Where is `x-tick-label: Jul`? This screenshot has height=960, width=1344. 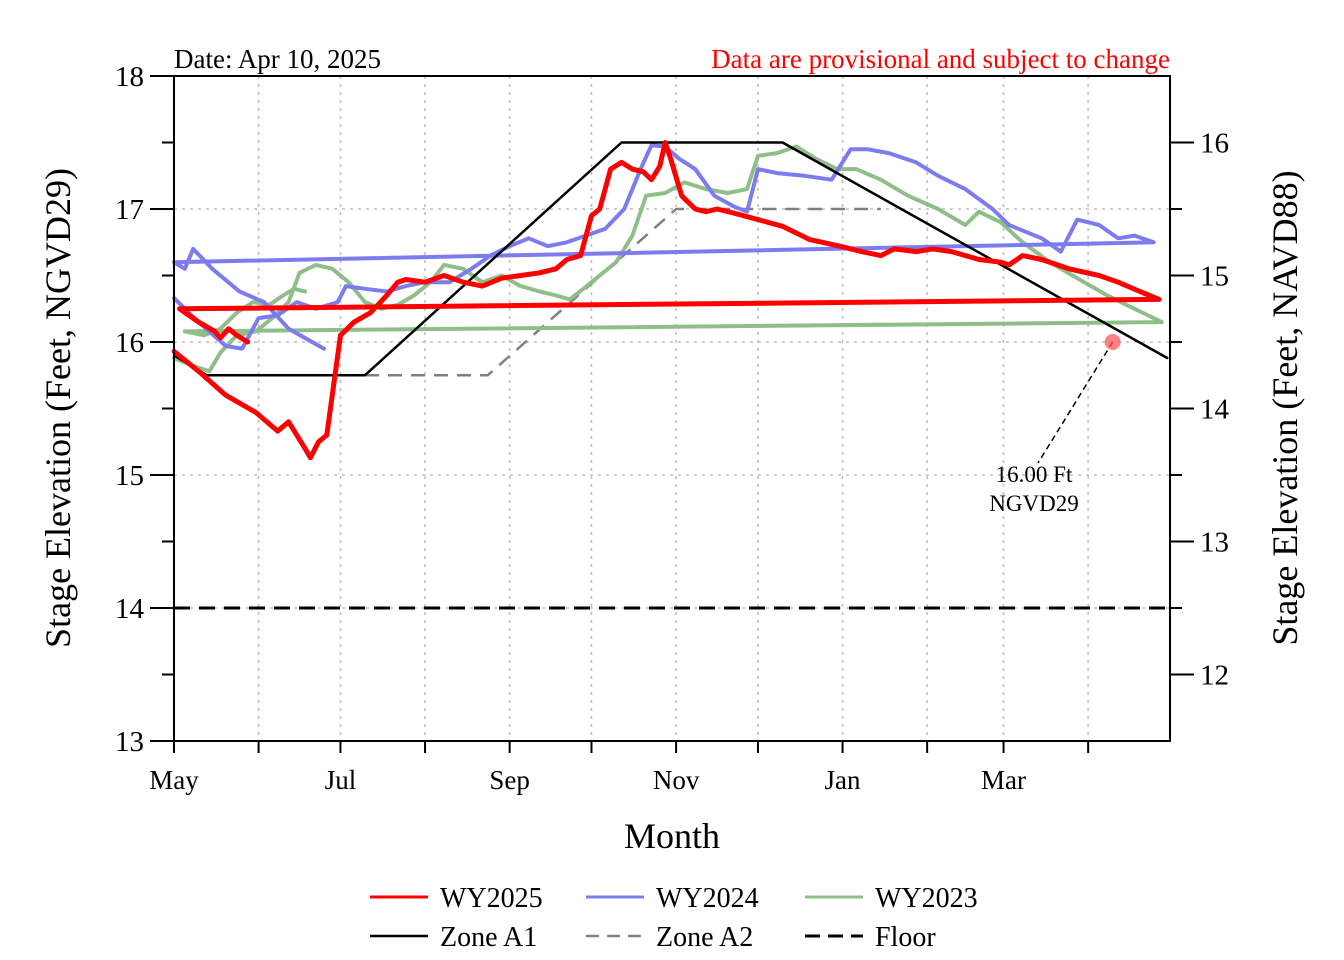 x-tick-label: Jul is located at coordinates (341, 780).